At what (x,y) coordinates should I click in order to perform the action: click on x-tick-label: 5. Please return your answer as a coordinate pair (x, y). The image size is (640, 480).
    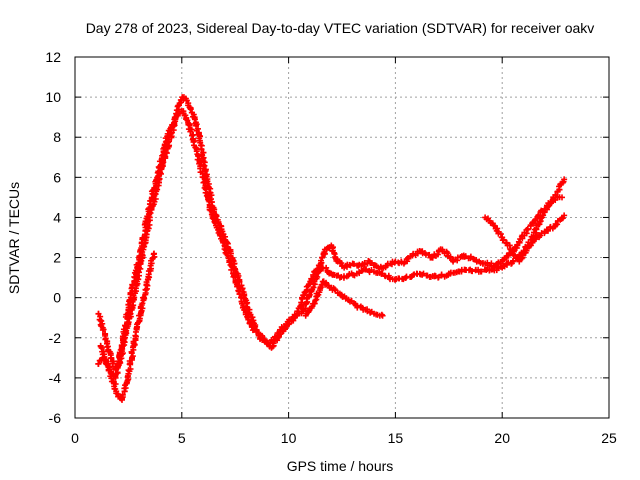
    Looking at the image, I should click on (182, 438).